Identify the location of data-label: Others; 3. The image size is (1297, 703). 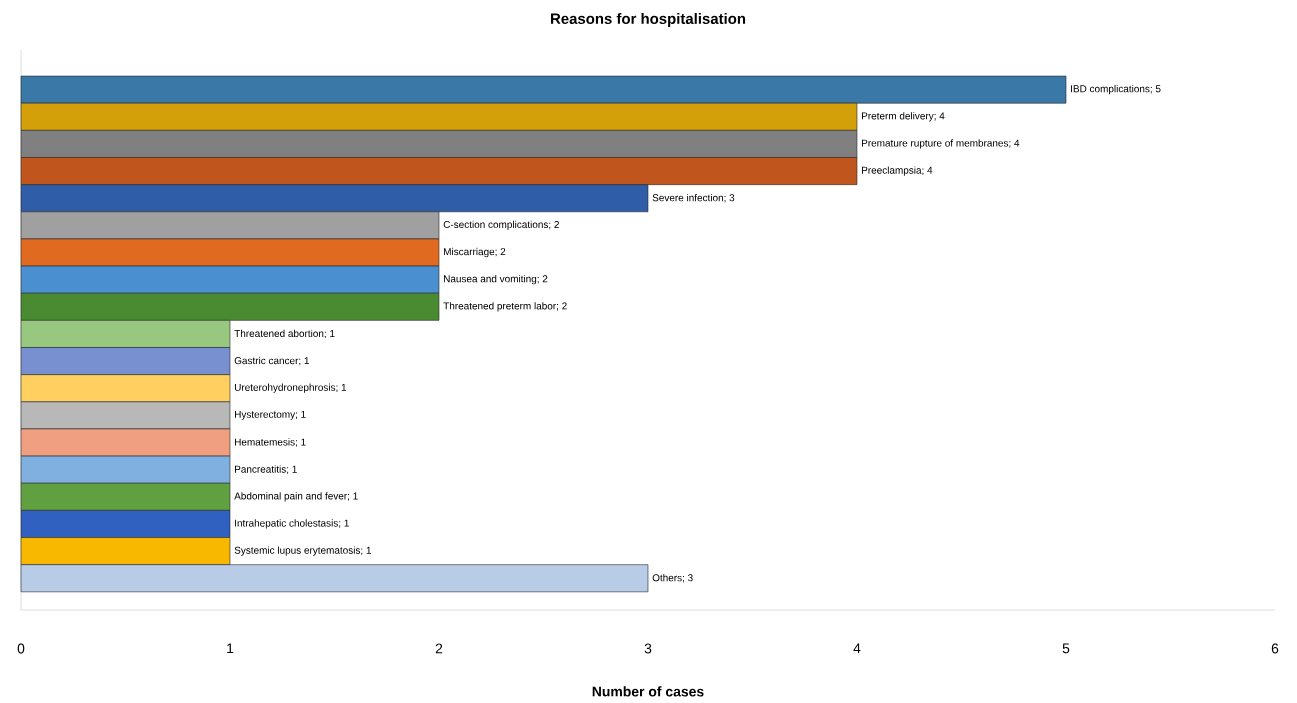
(672, 578).